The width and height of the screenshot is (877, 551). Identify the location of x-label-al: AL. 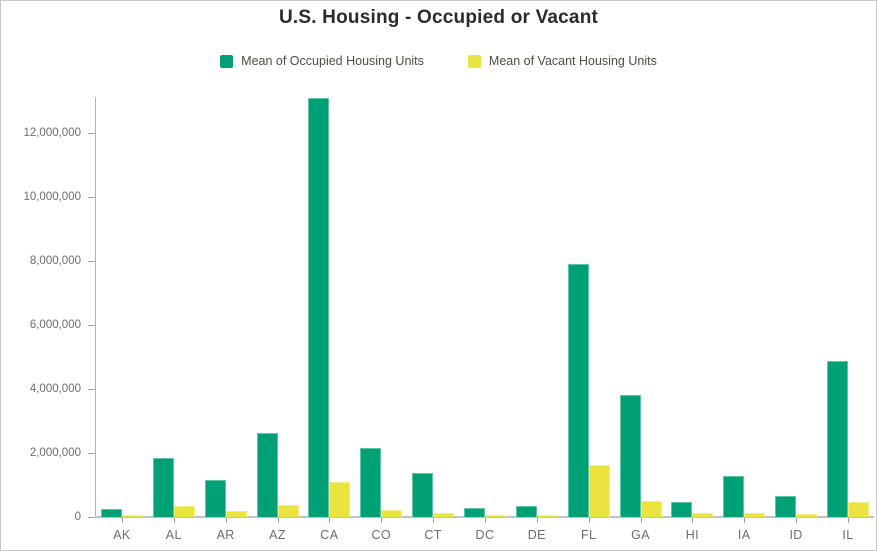
(173, 535).